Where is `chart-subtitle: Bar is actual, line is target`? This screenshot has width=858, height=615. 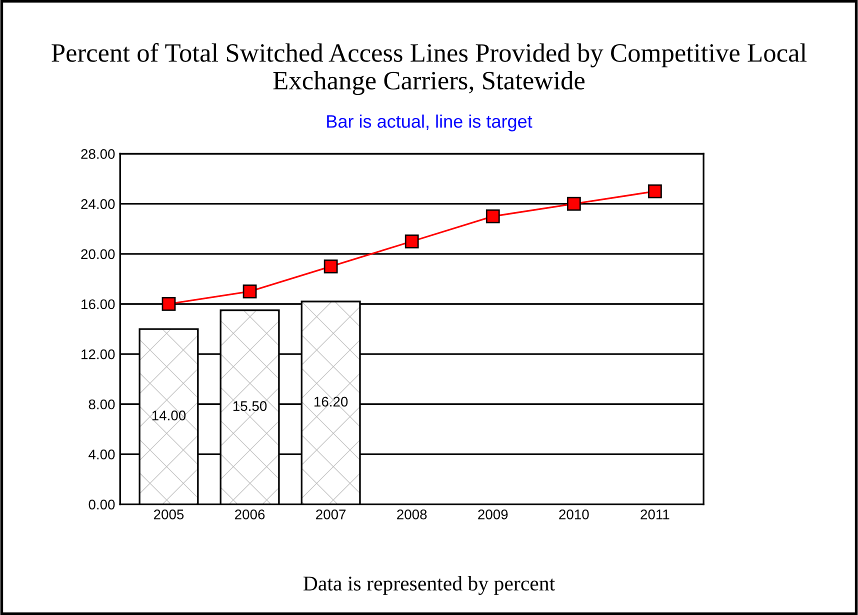
chart-subtitle: Bar is actual, line is target is located at coordinates (429, 123).